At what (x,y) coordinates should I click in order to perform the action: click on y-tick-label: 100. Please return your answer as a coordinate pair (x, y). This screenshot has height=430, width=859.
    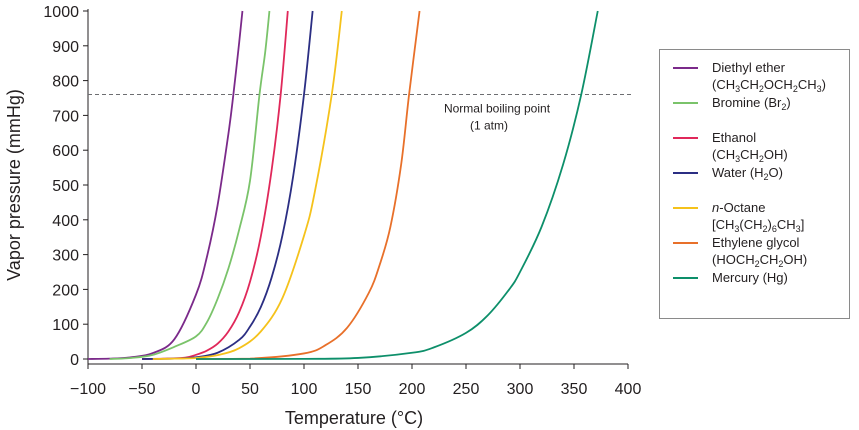
    Looking at the image, I should click on (65, 325).